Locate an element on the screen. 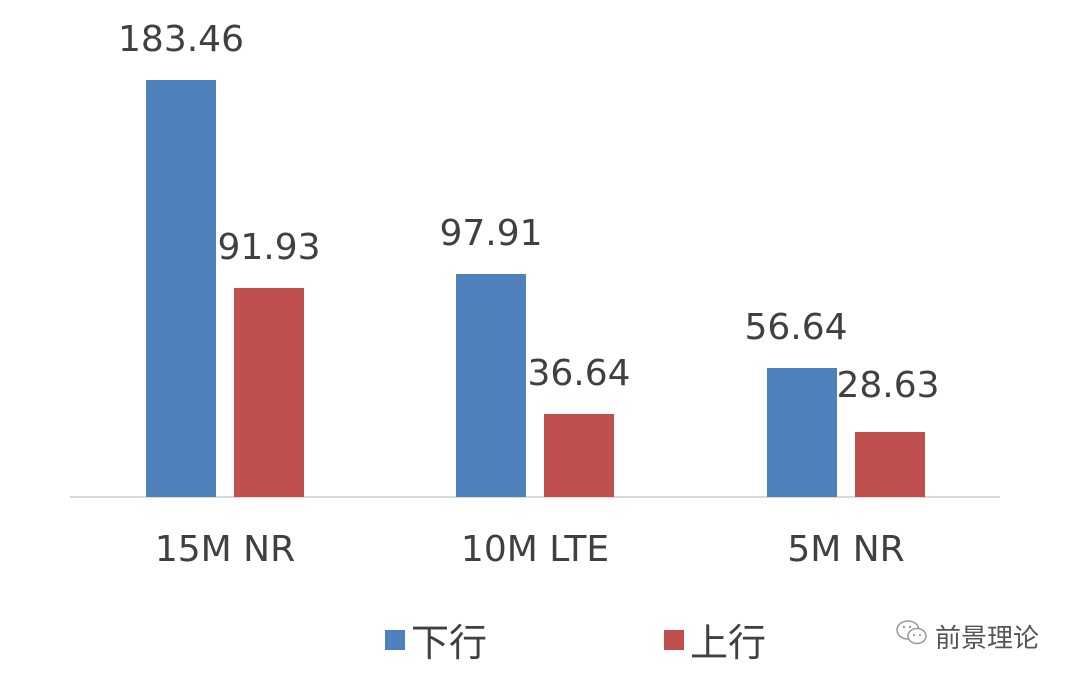 The height and width of the screenshot is (684, 1080). legend-label-downlink: 下行 is located at coordinates (449, 643).